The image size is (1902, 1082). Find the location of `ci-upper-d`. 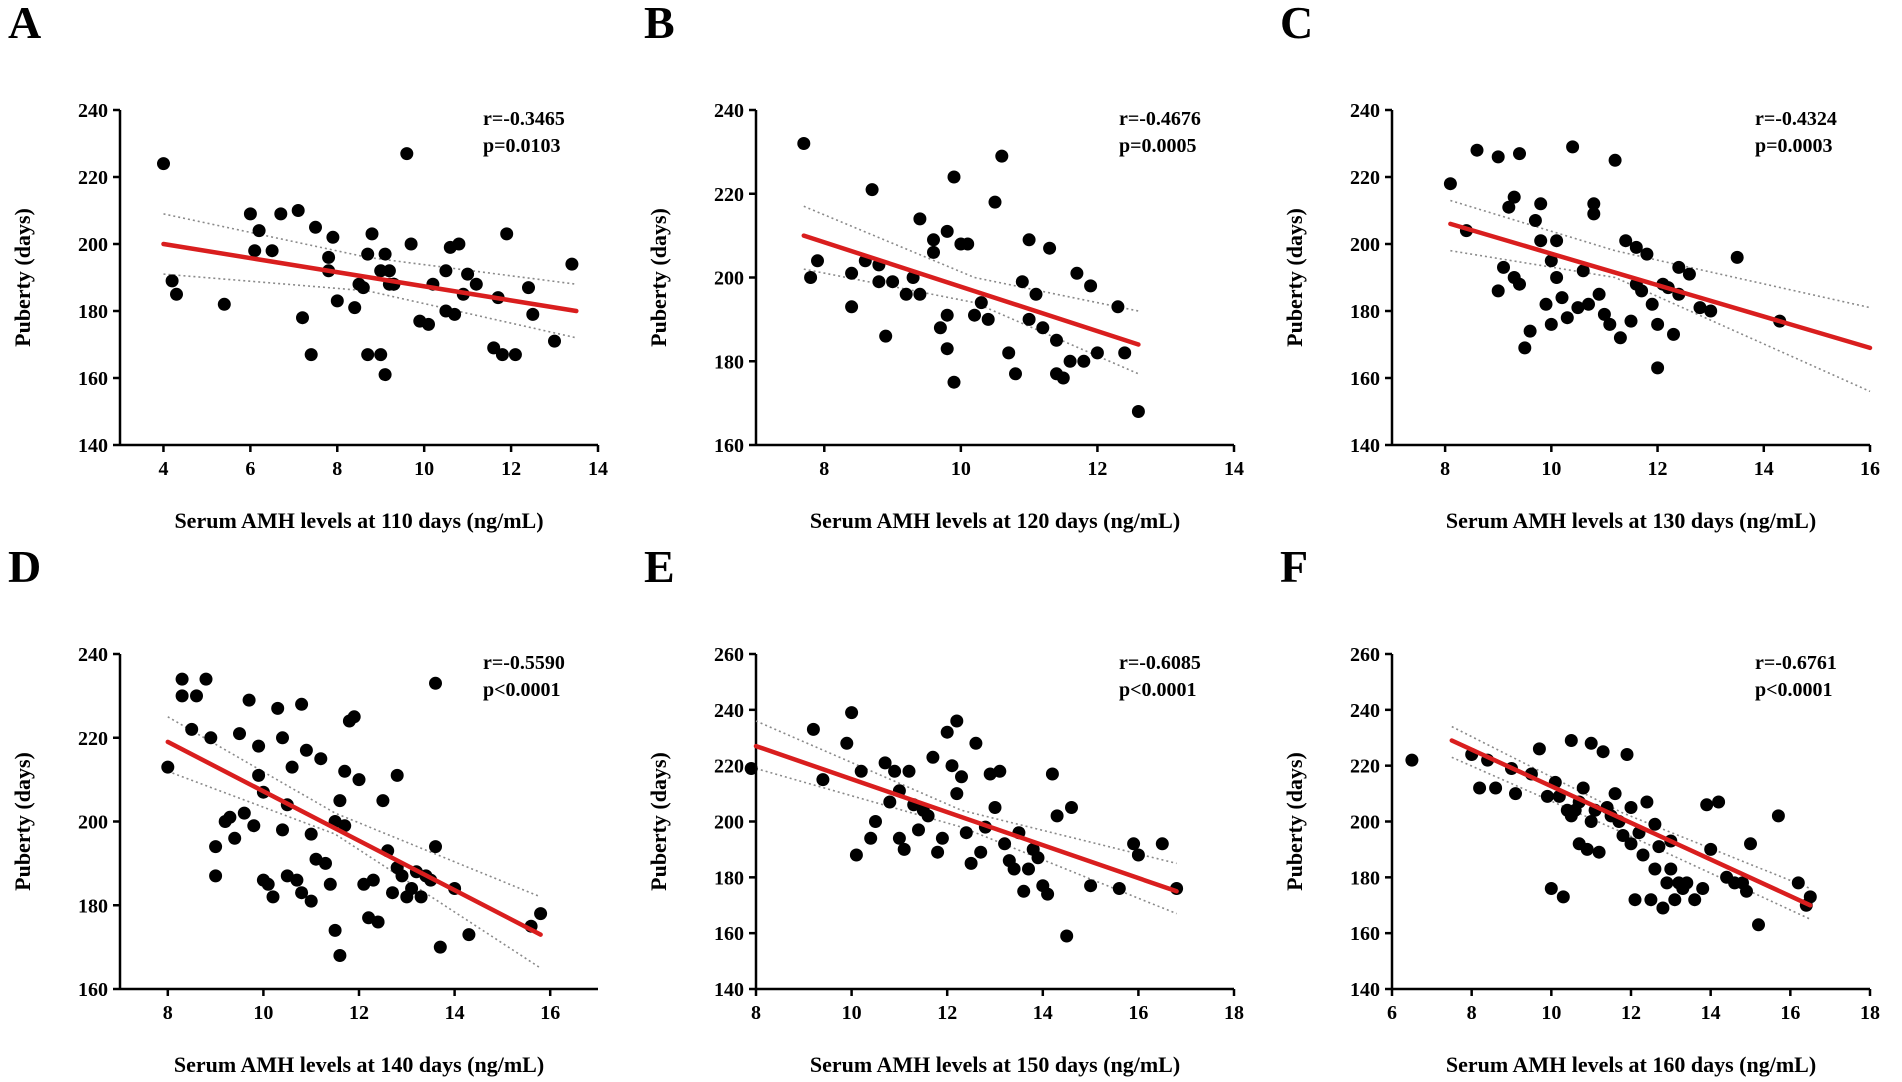

ci-upper-d is located at coordinates (354, 807).